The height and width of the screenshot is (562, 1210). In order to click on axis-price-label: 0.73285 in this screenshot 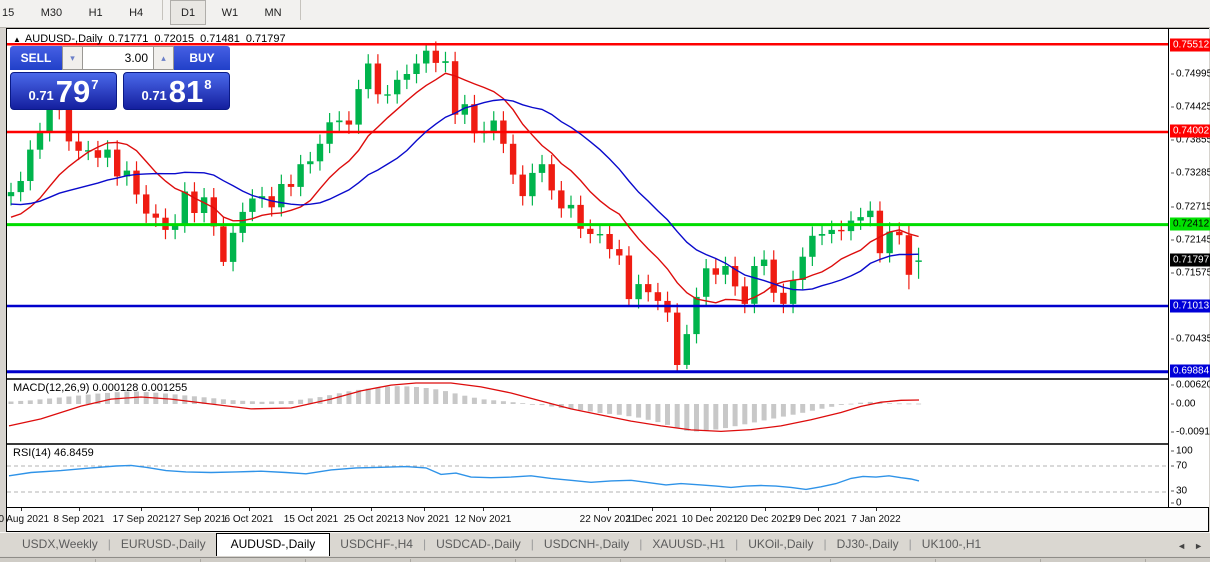, I will do `click(1190, 173)`.